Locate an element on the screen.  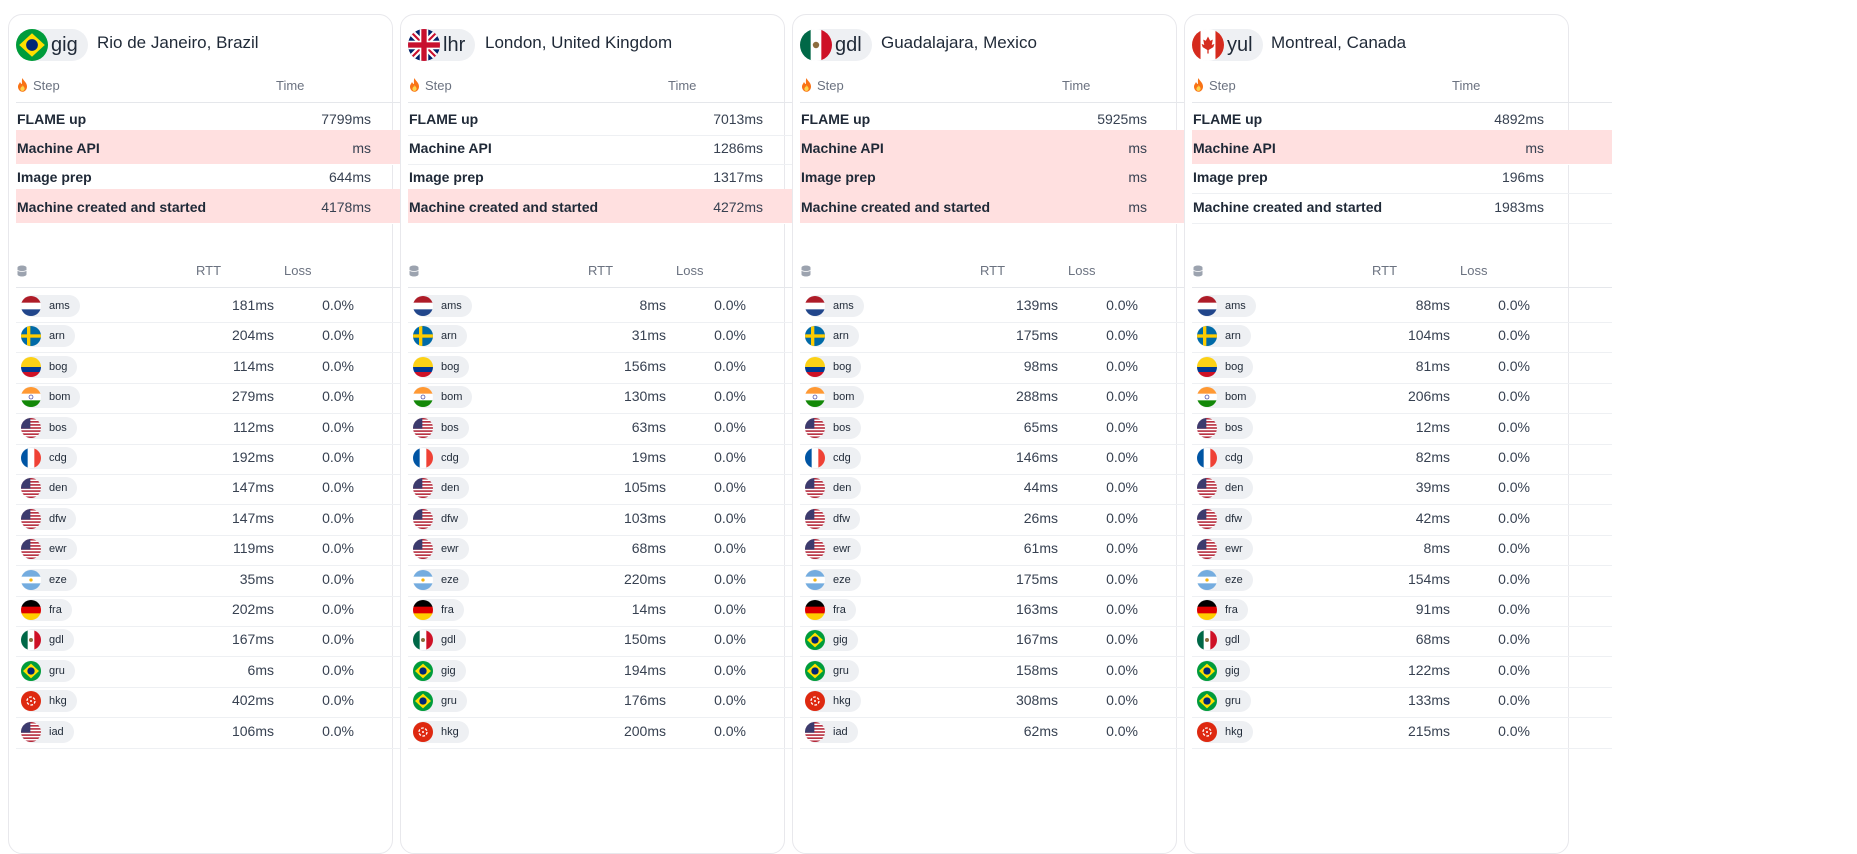
br-flag-icon is located at coordinates (1207, 701).